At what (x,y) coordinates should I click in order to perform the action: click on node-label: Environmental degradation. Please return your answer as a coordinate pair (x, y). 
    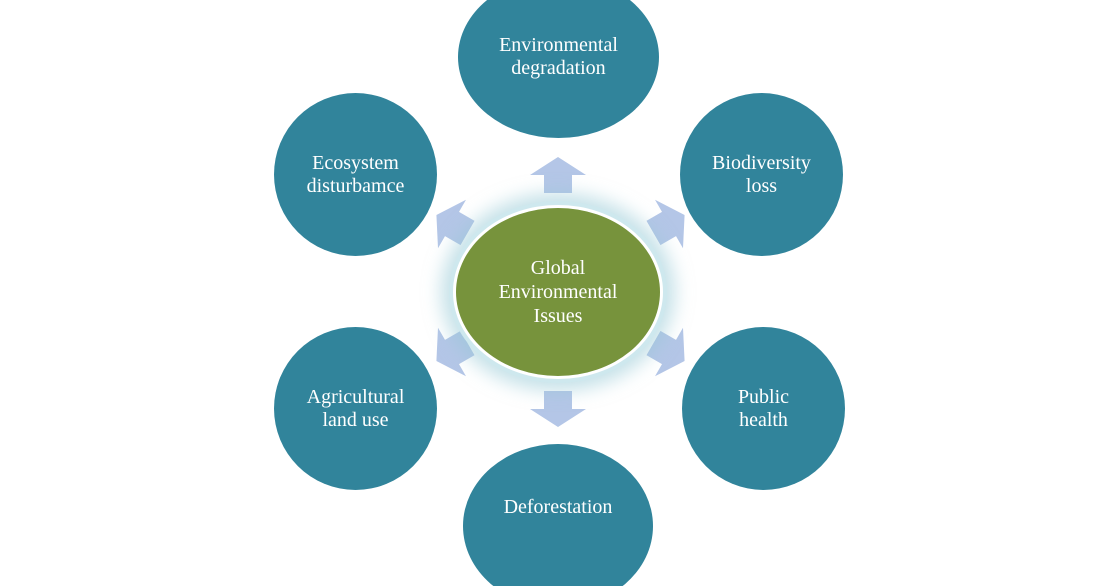
    Looking at the image, I should click on (558, 56).